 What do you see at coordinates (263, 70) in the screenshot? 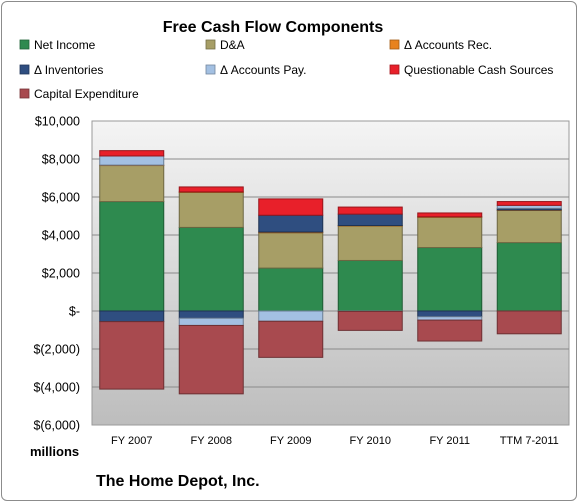
I see `legend-label-delta-accounts-pay: Δ Accounts Pay.` at bounding box center [263, 70].